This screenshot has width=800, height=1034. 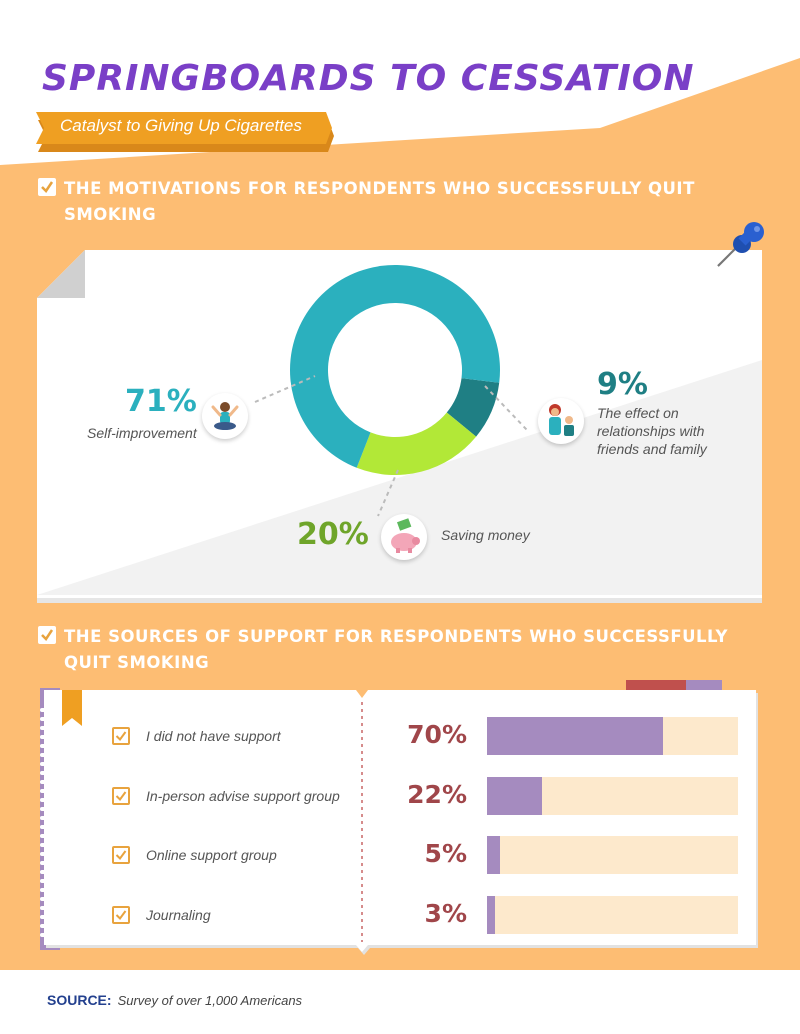 I want to click on support-row-in-person: In-person advise support group, so click(x=226, y=796).